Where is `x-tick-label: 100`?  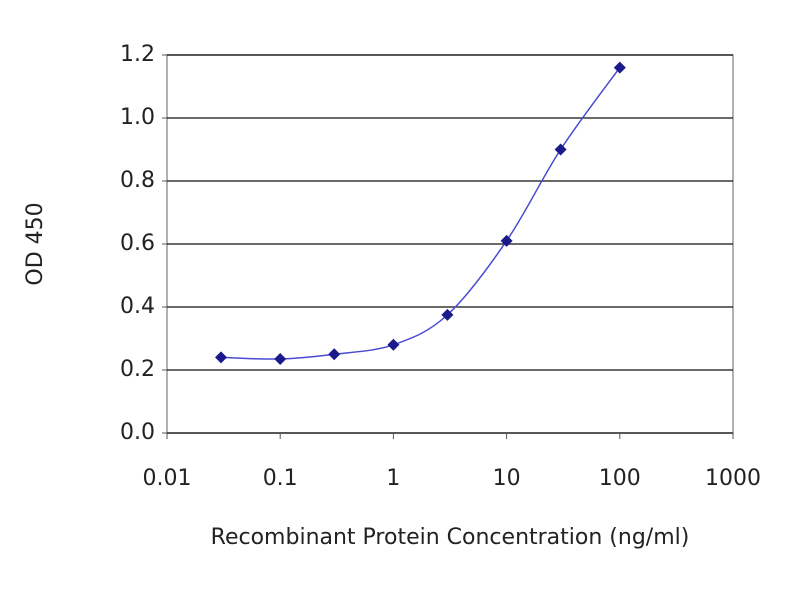 x-tick-label: 100 is located at coordinates (620, 478).